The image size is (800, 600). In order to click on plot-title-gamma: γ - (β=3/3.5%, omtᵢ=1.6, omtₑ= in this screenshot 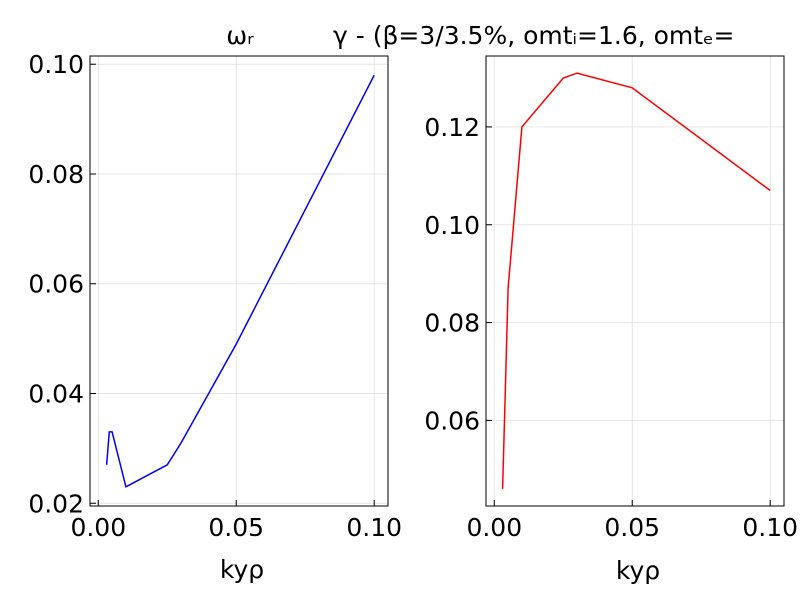, I will do `click(533, 35)`.